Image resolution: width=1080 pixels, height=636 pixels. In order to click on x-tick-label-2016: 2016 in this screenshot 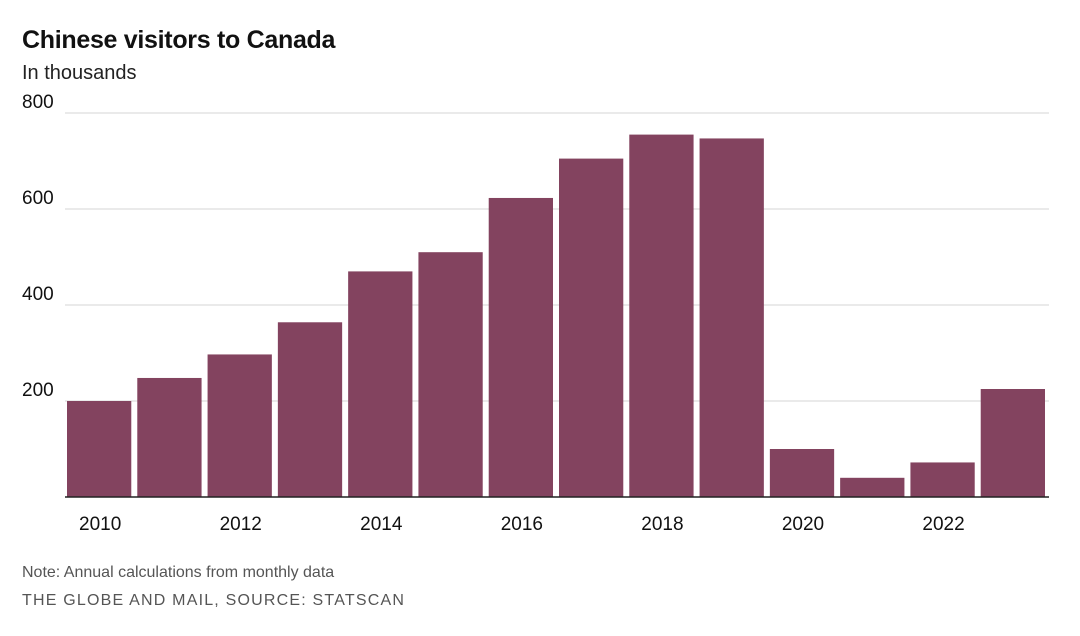, I will do `click(522, 524)`.